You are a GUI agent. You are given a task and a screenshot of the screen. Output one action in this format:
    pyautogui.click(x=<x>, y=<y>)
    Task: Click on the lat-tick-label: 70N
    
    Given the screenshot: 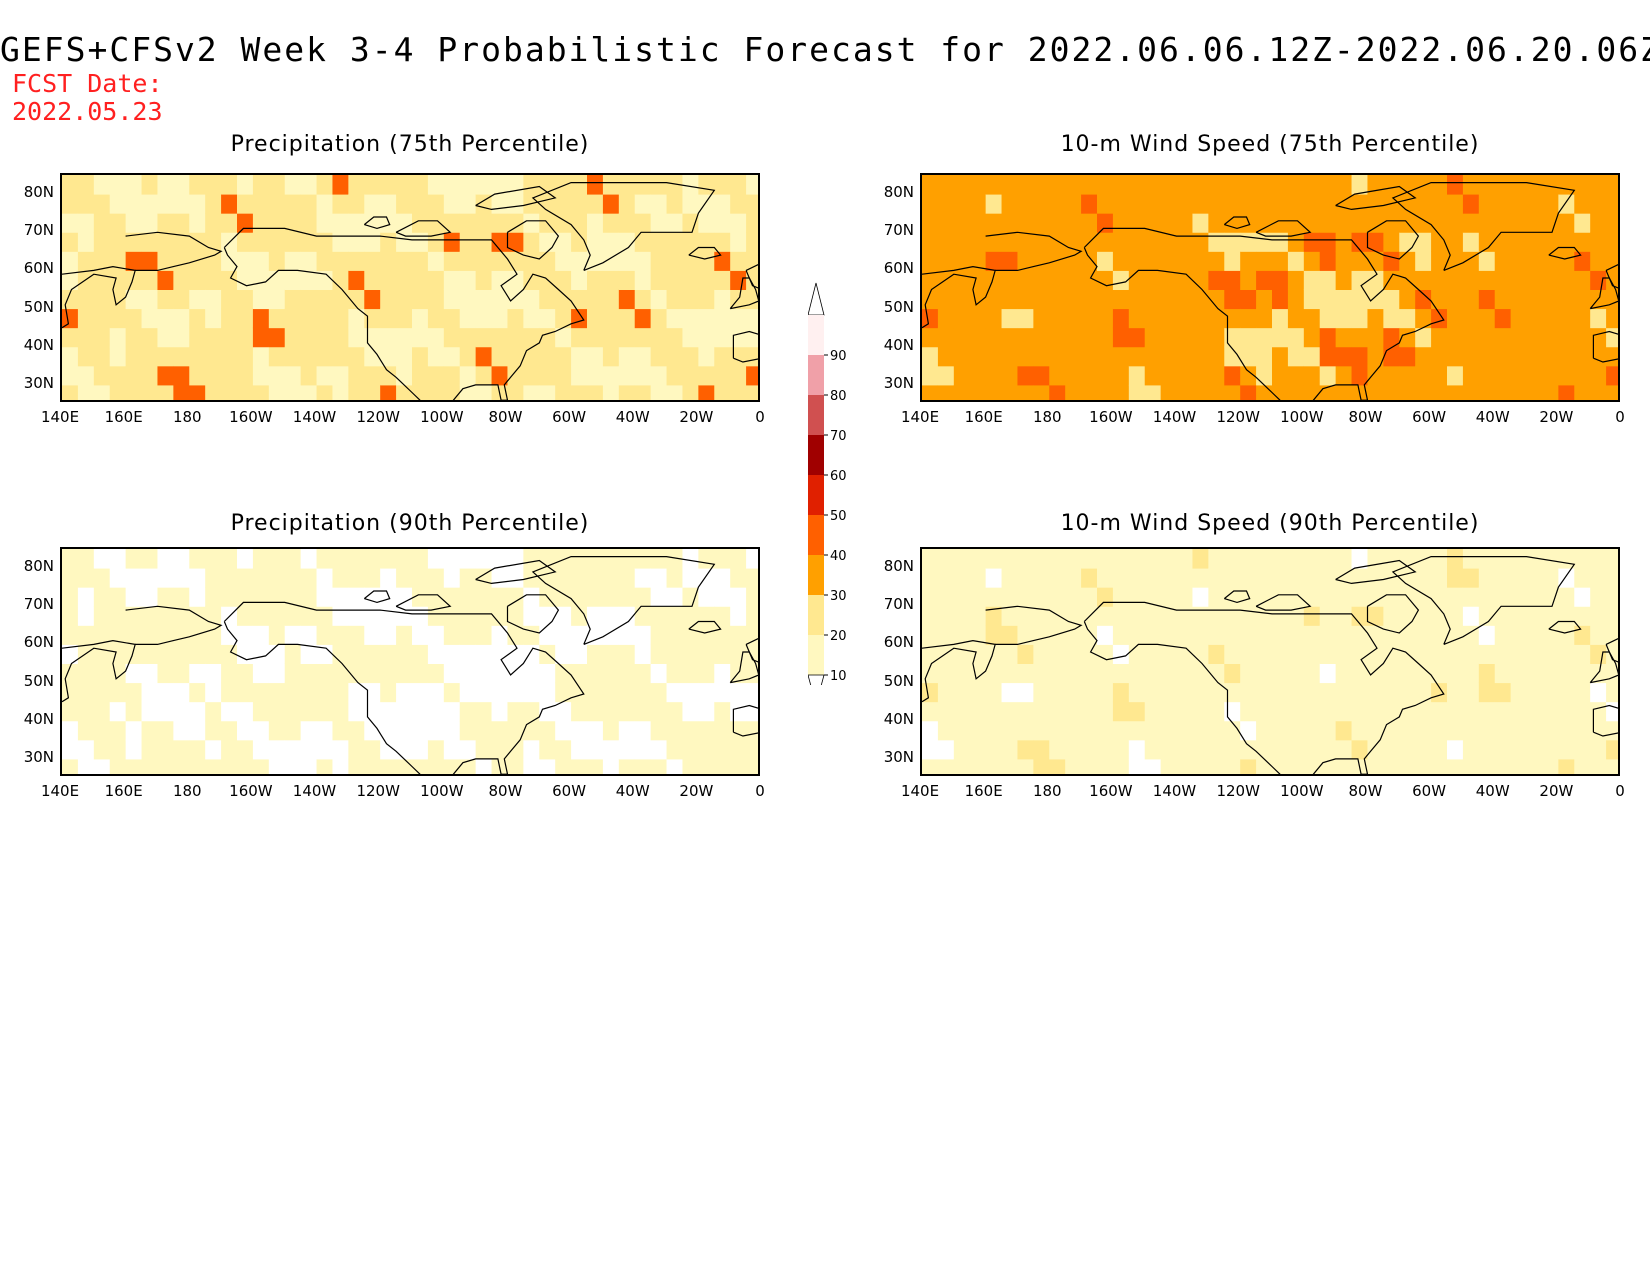 What is the action you would take?
    pyautogui.click(x=898, y=230)
    